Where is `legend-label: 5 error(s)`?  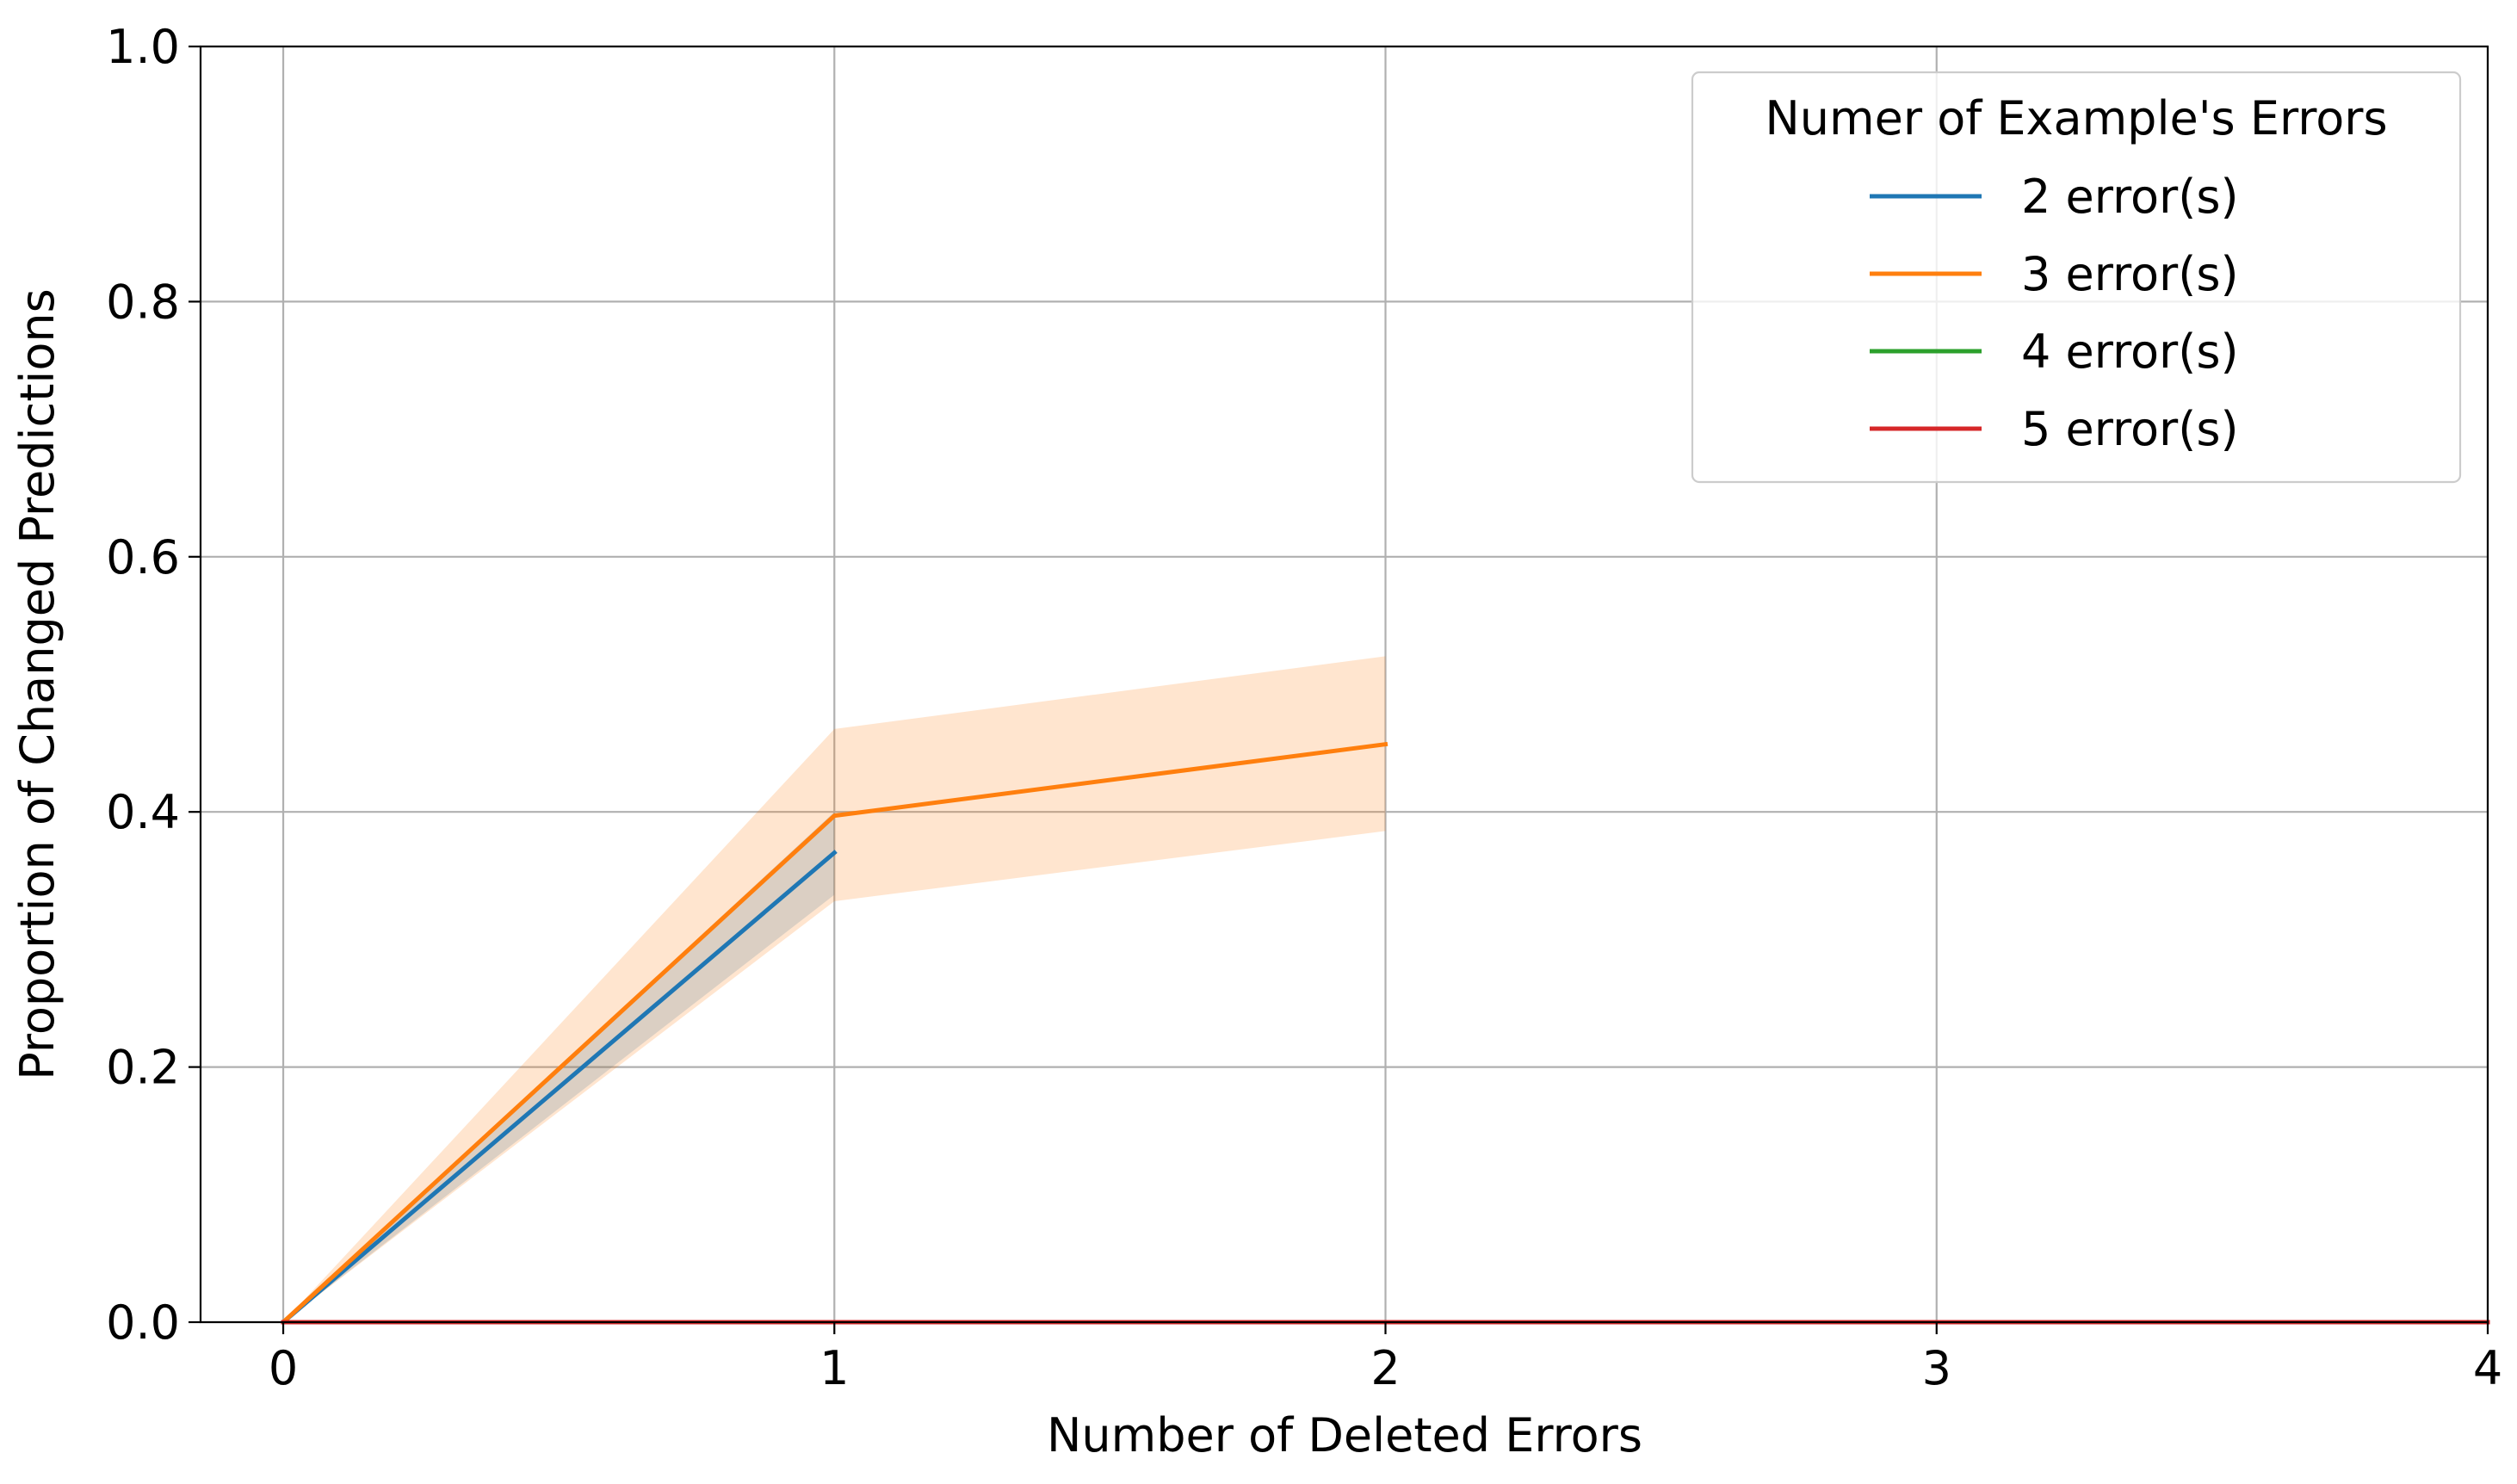 legend-label: 5 error(s) is located at coordinates (2130, 429).